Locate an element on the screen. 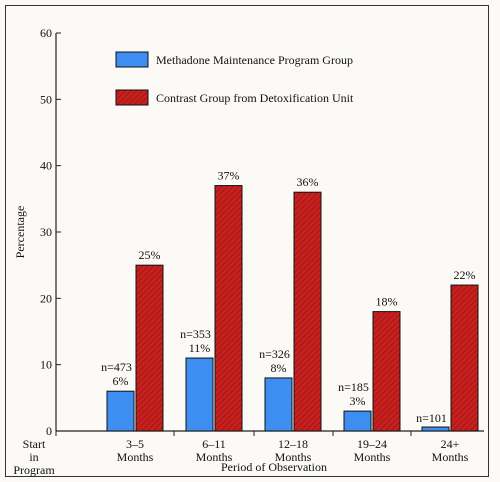 This screenshot has width=500, height=482. x-category-label: 19–24 is located at coordinates (372, 444).